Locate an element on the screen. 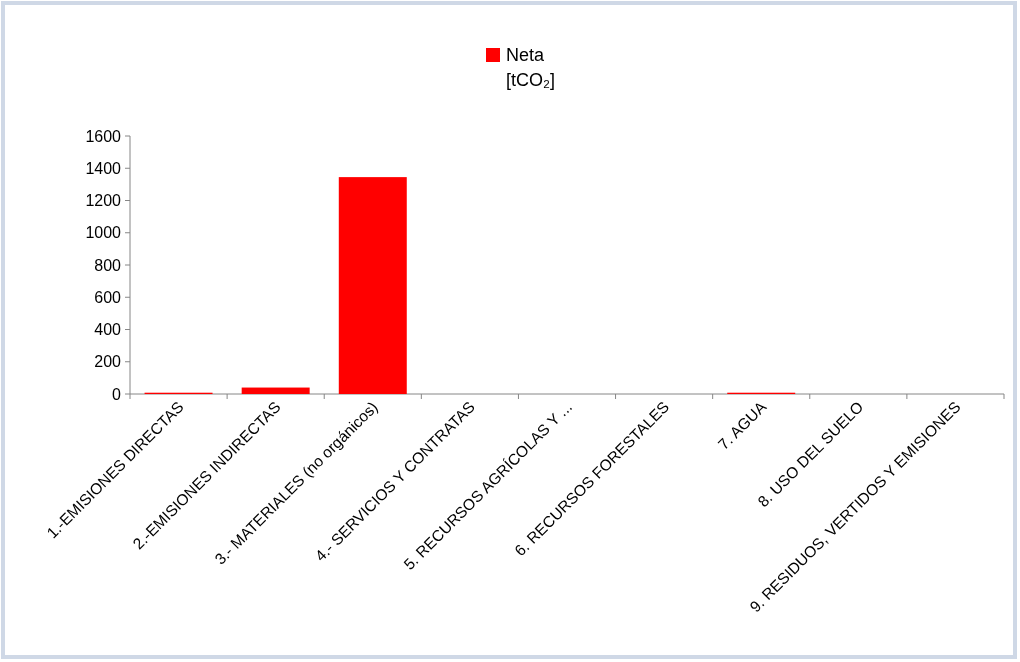 This screenshot has height=662, width=1020. legend-label: Neta [tCO₂] is located at coordinates (530, 68).